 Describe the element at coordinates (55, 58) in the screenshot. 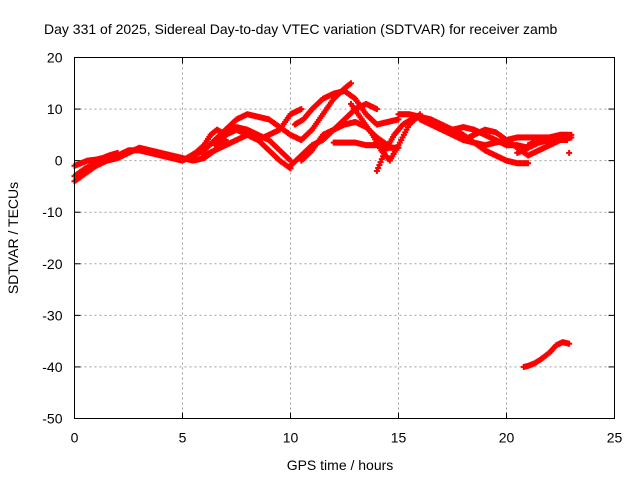

I see `y-tick-label: 20` at that location.